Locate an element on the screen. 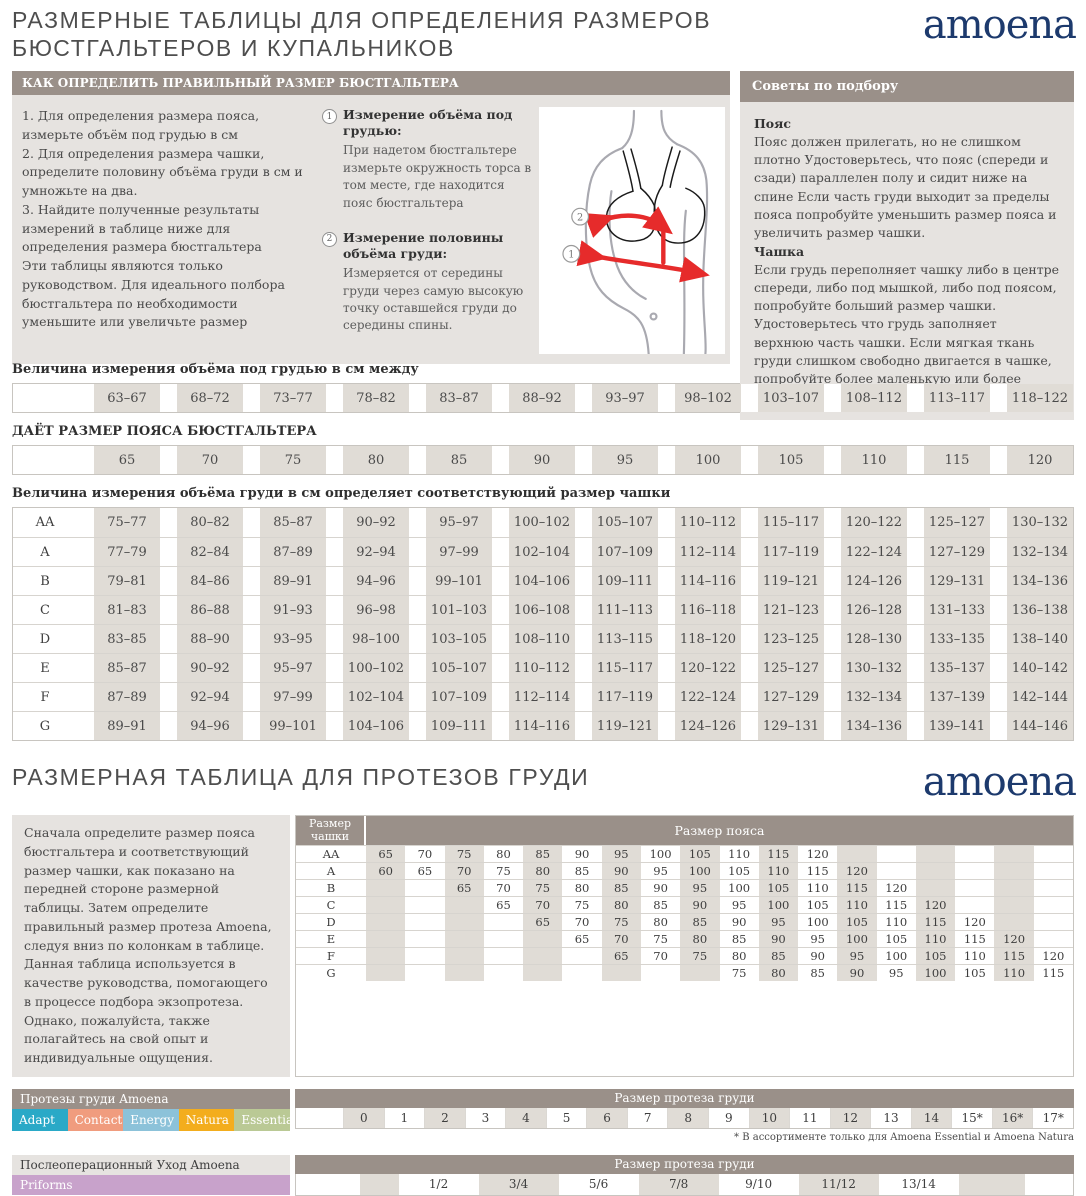 The width and height of the screenshot is (1086, 1196). bra-measurement-illustration: 2 1 is located at coordinates (632, 230).